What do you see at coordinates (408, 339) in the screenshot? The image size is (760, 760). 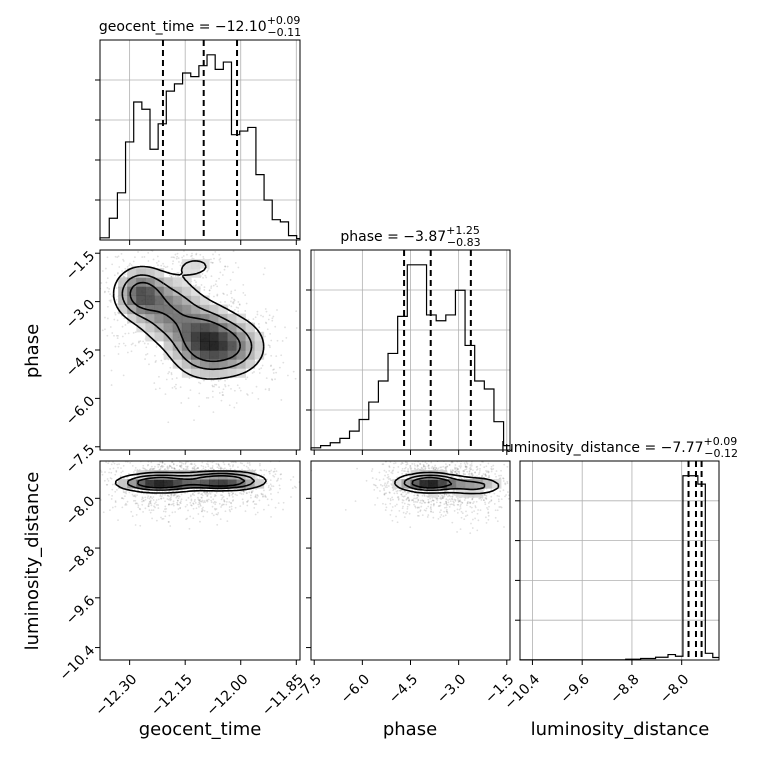 I see `histogram-panel-phase: phase = −3.87+1.25 −0.83` at bounding box center [408, 339].